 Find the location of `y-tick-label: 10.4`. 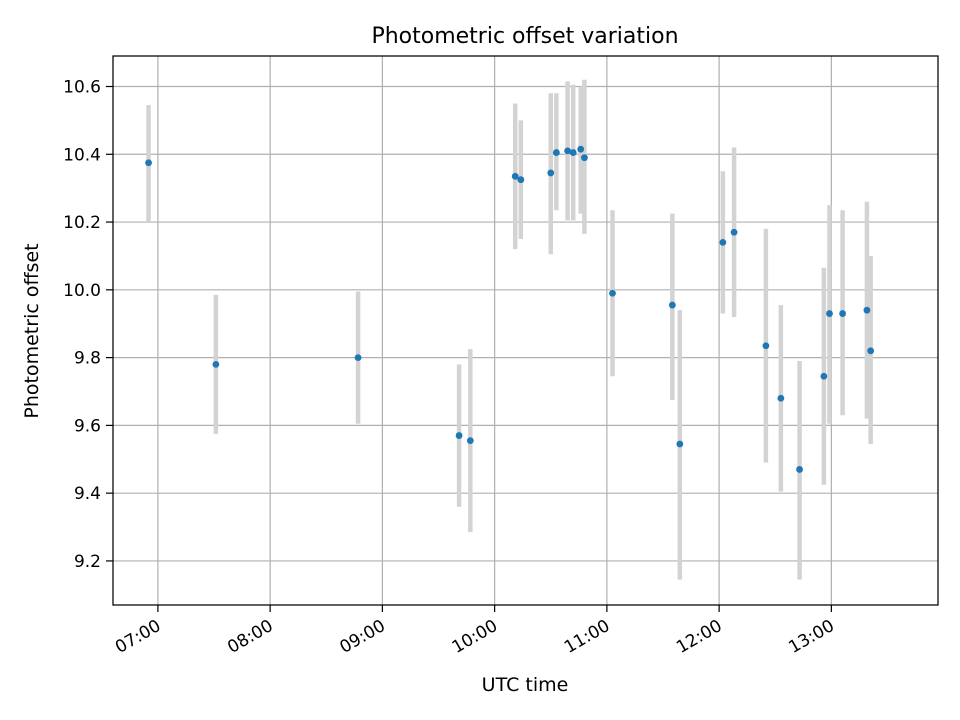

y-tick-label: 10.4 is located at coordinates (82, 155).